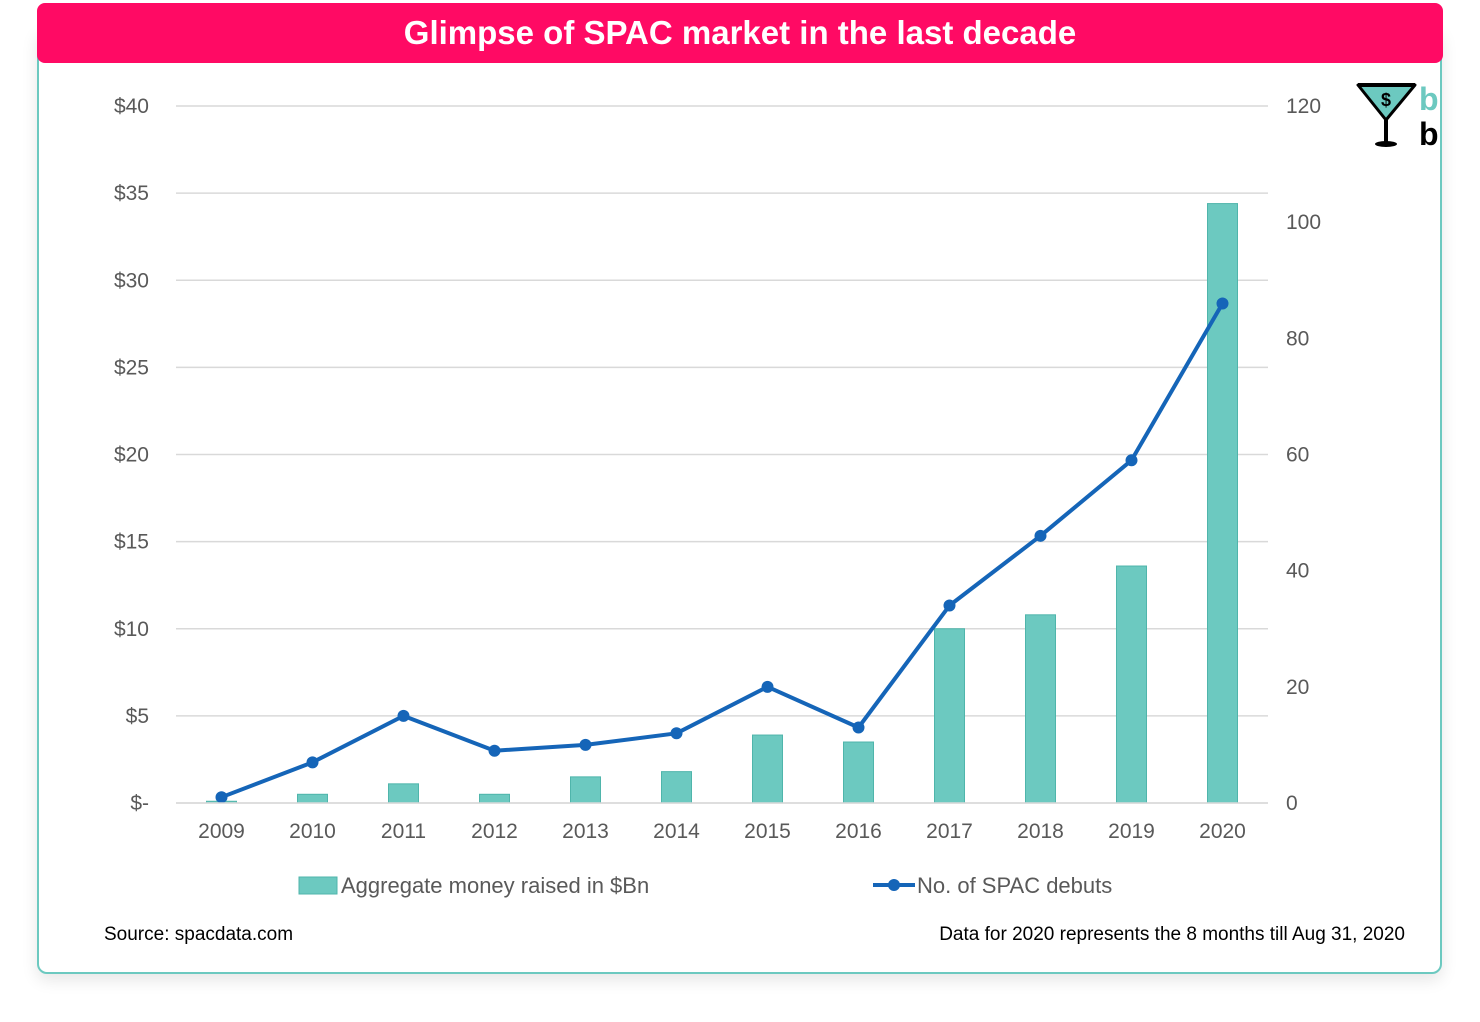 The image size is (1480, 1022). I want to click on bar-2016, so click(858, 772).